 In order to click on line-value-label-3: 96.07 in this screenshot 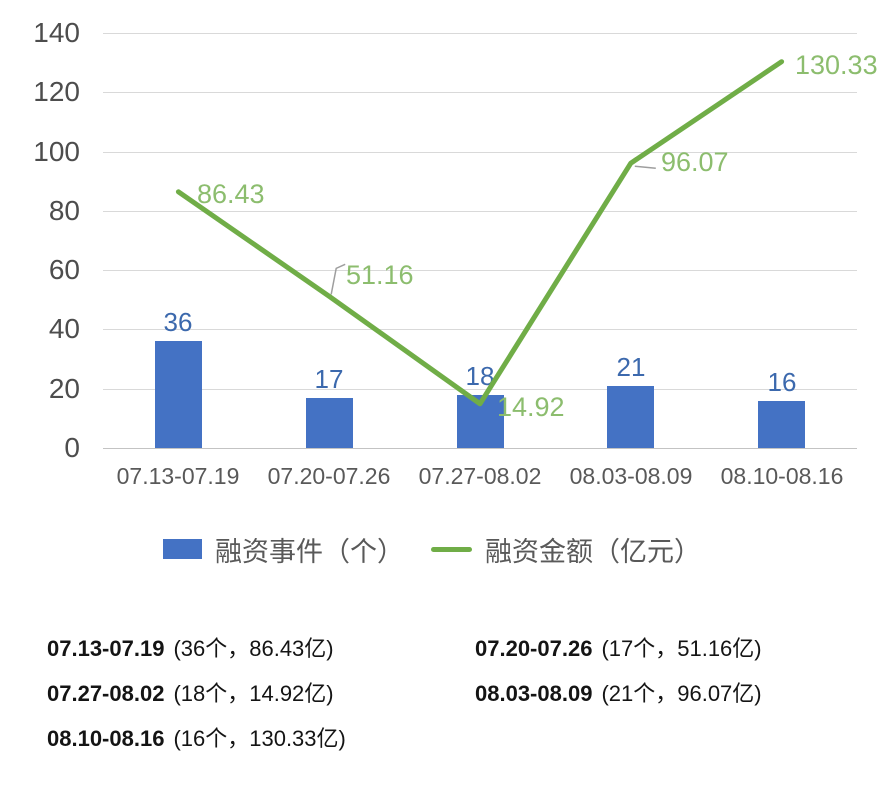, I will do `click(695, 162)`.